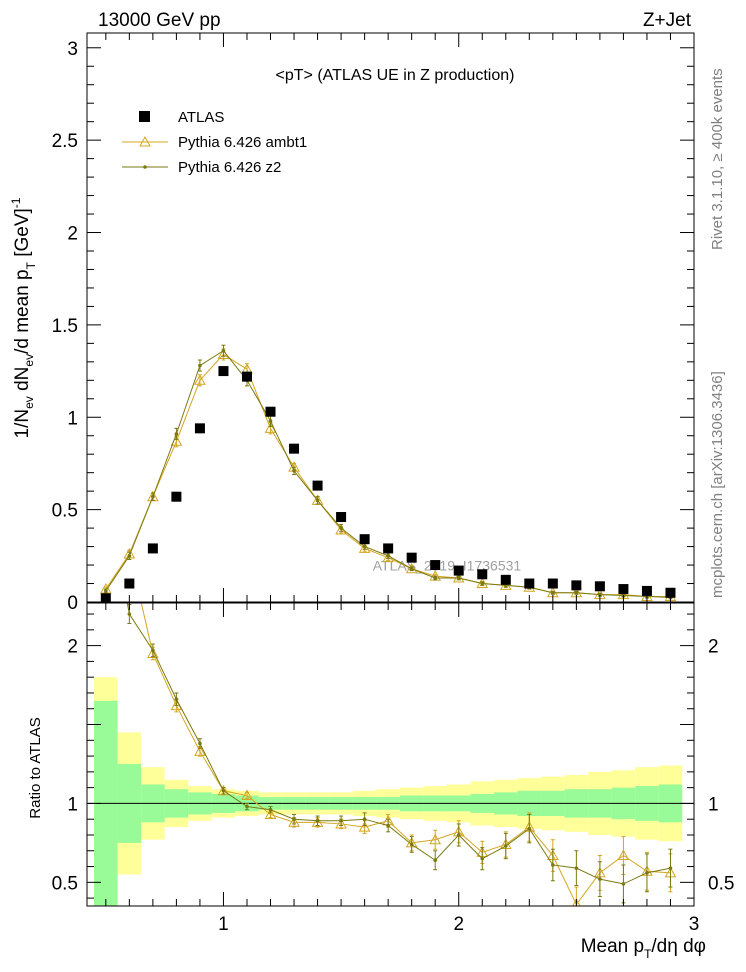 The image size is (746, 972). What do you see at coordinates (717, 484) in the screenshot?
I see `mcplots-label: mcplots.cern.ch [arXiv:1306.3436]` at bounding box center [717, 484].